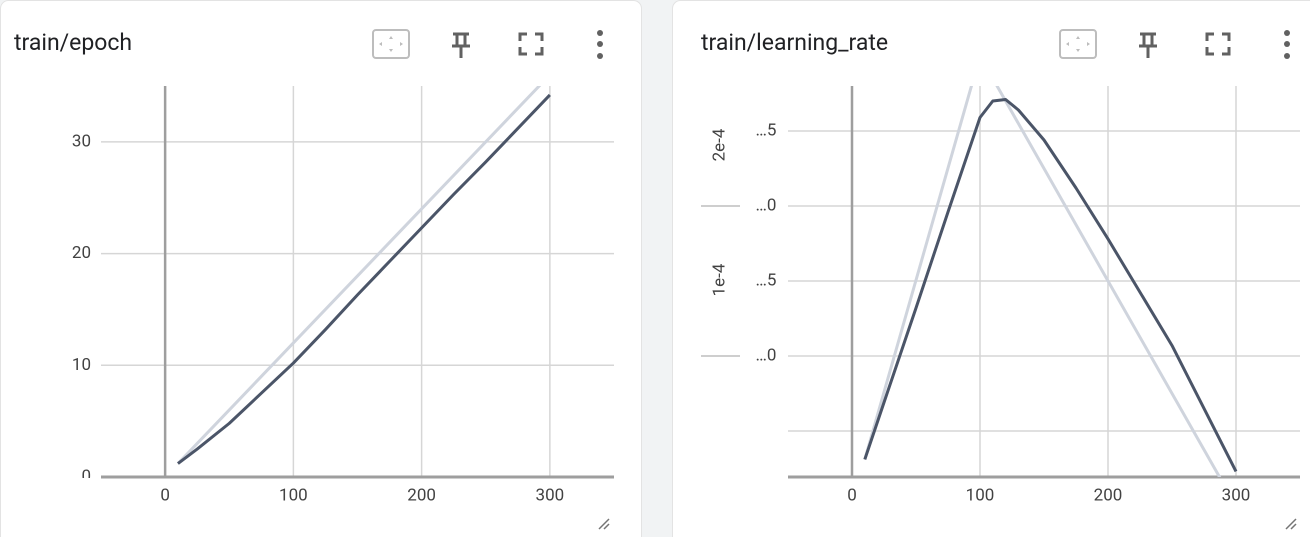 This screenshot has height=537, width=1310. Describe the element at coordinates (73, 42) in the screenshot. I see `card-title: train/epoch` at that location.